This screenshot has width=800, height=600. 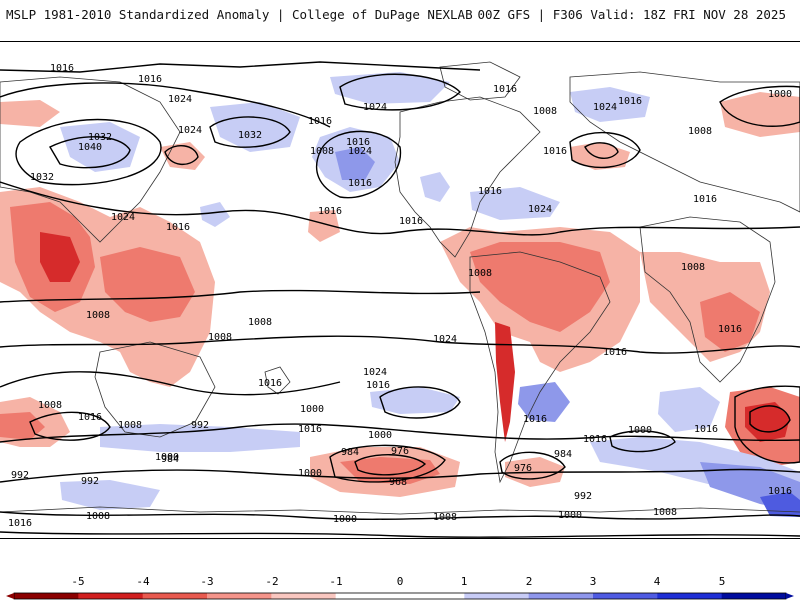 What do you see at coordinates (529, 581) in the screenshot?
I see `colorbar-tick-label: 2` at bounding box center [529, 581].